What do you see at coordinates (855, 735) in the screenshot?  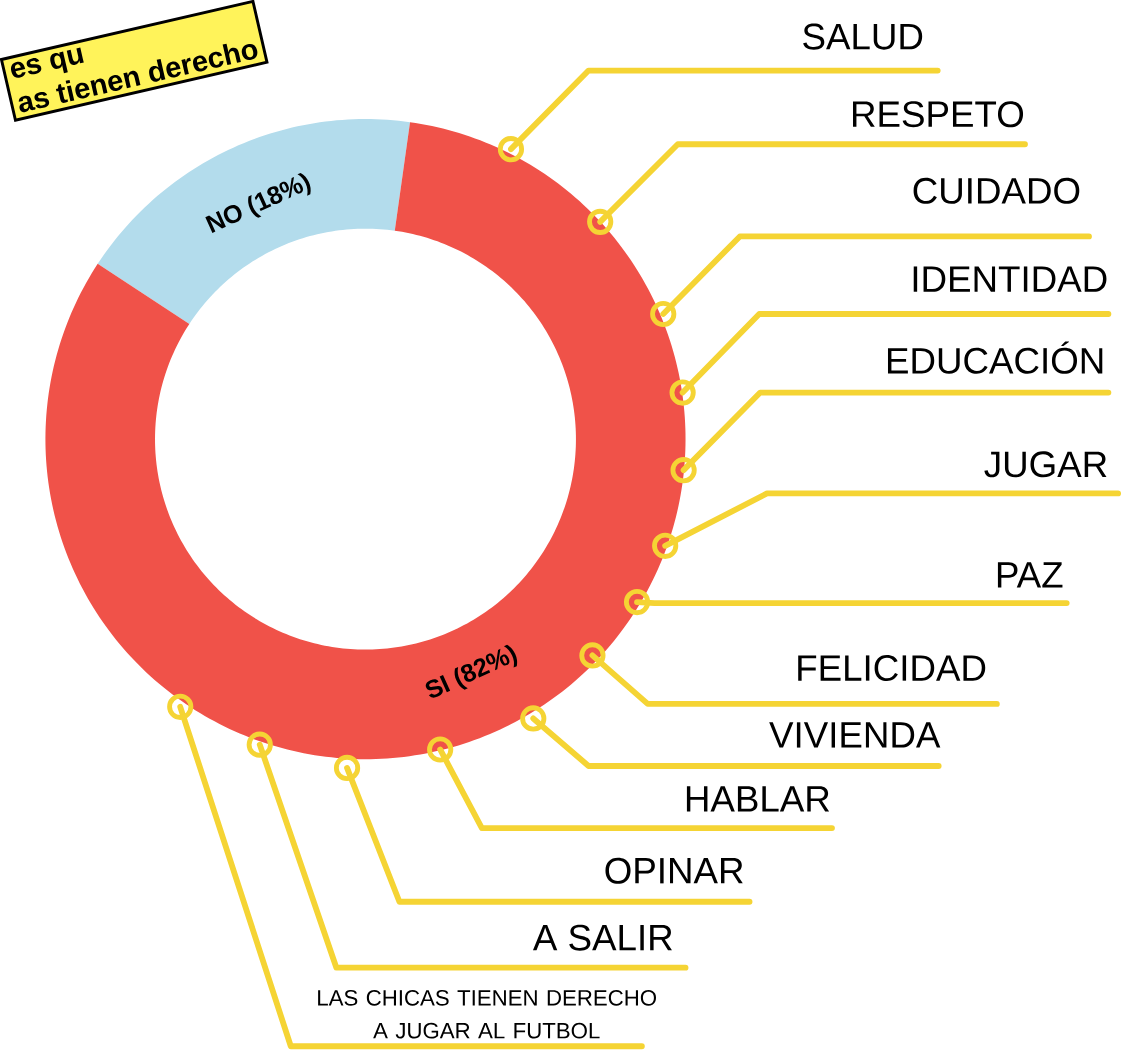 I see `text: VIVIENDA` at bounding box center [855, 735].